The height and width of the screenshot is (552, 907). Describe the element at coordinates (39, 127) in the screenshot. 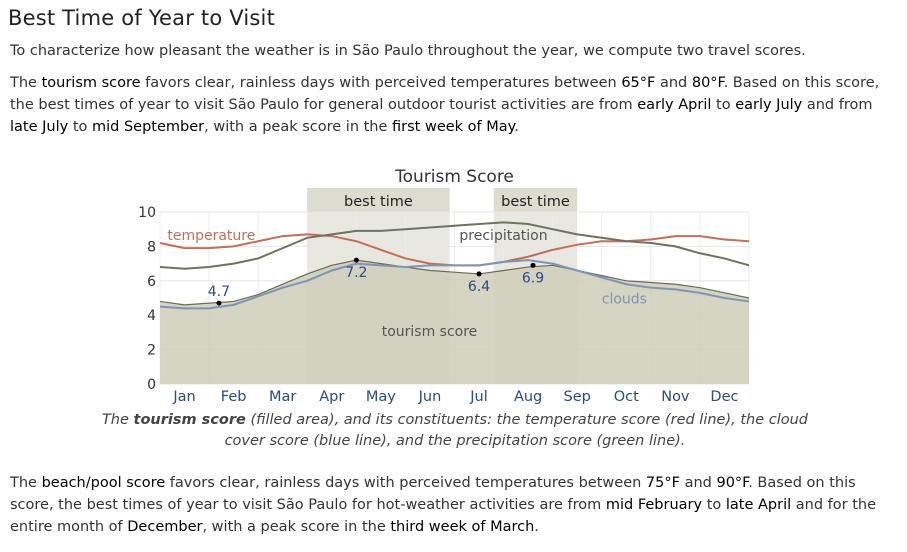

I see `highlight-term: late July` at that location.